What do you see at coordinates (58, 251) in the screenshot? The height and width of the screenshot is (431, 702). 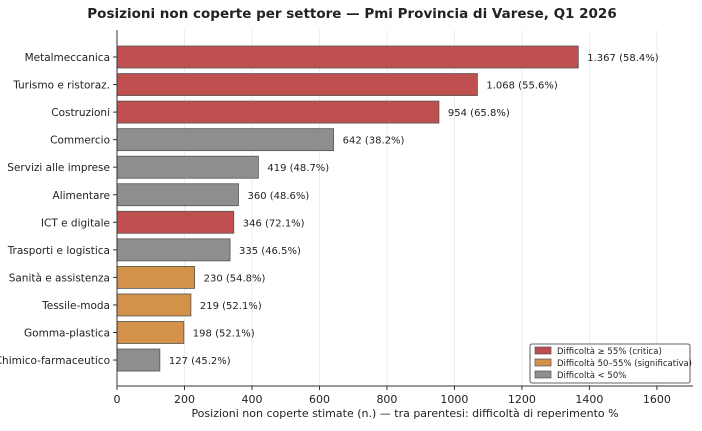 I see `y-tick-label: Trasporti e logistica` at bounding box center [58, 251].